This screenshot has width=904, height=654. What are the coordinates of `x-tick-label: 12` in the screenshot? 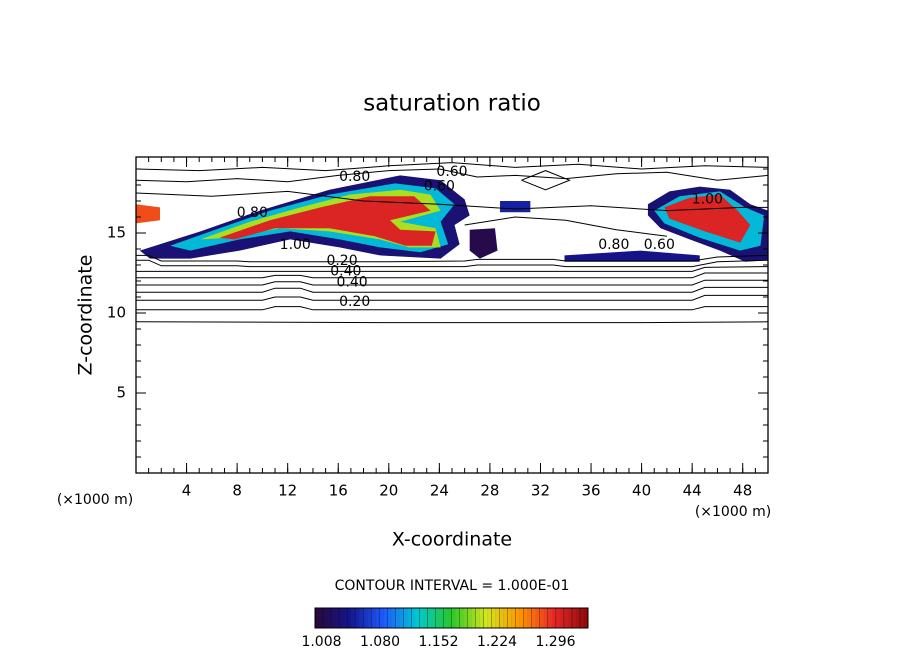 It's located at (287, 491).